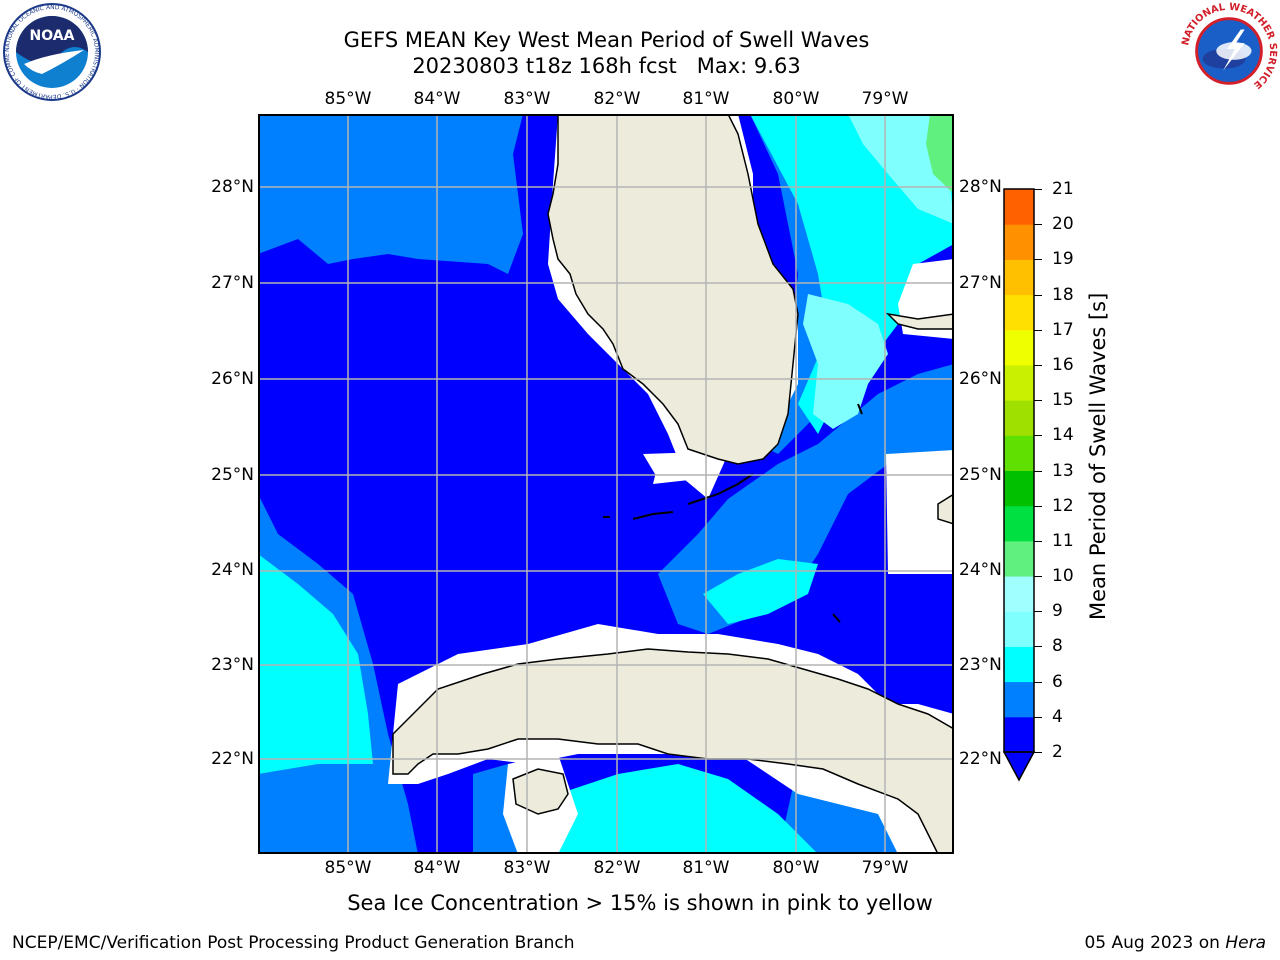 This screenshot has height=960, width=1280. Describe the element at coordinates (1063, 576) in the screenshot. I see `colorbar-tick: 10` at that location.